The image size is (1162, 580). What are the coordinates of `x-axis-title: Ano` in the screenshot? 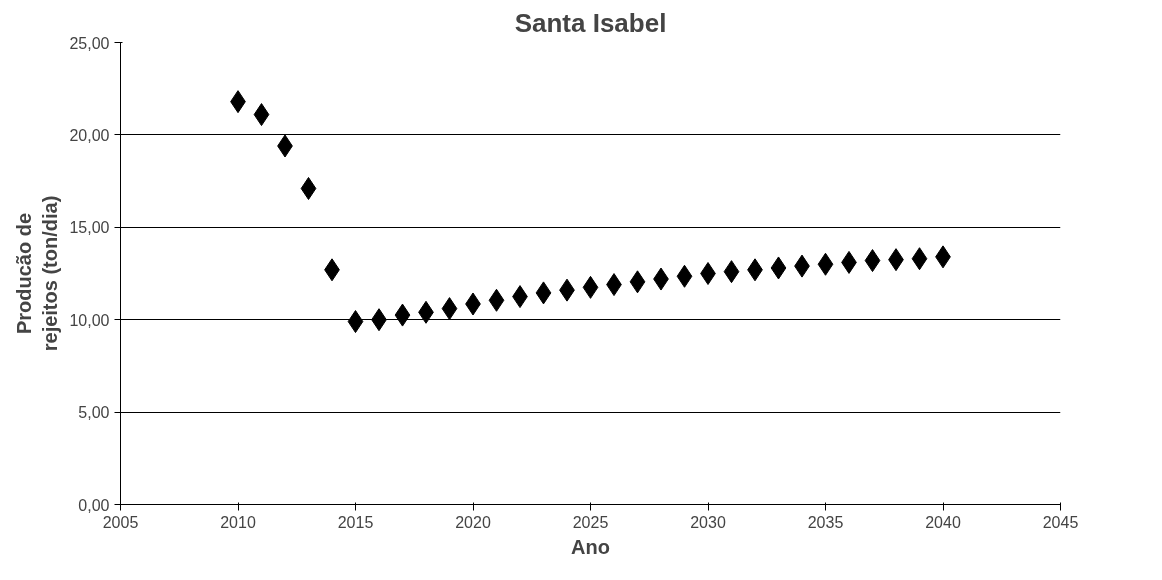 It's located at (590, 546).